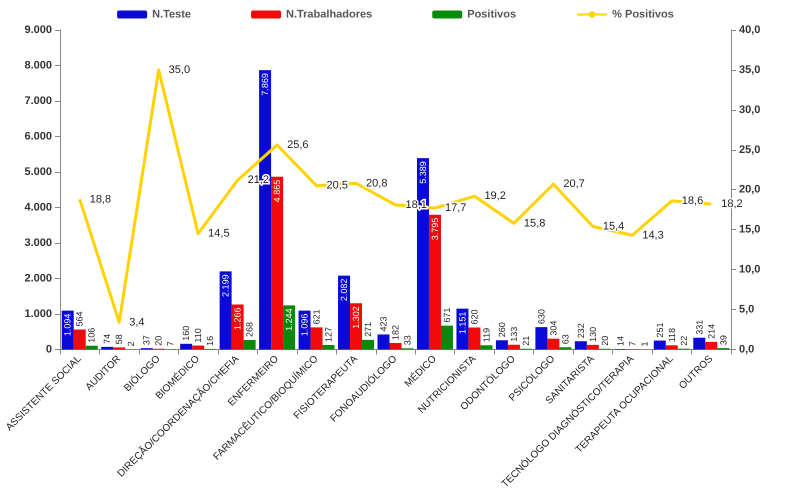  What do you see at coordinates (643, 14) in the screenshot?
I see `legend-label: % Positivos` at bounding box center [643, 14].